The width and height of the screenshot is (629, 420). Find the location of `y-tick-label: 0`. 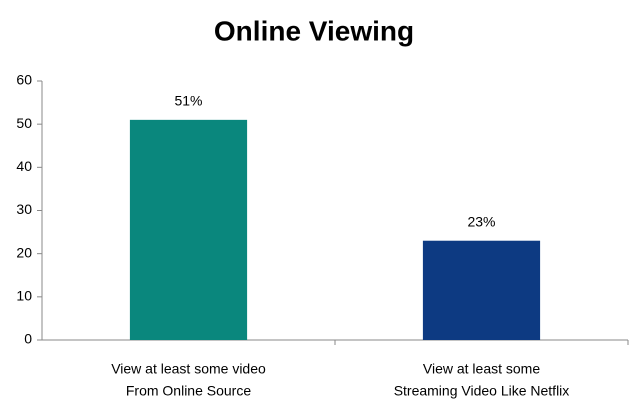

y-tick-label: 0 is located at coordinates (28, 339).